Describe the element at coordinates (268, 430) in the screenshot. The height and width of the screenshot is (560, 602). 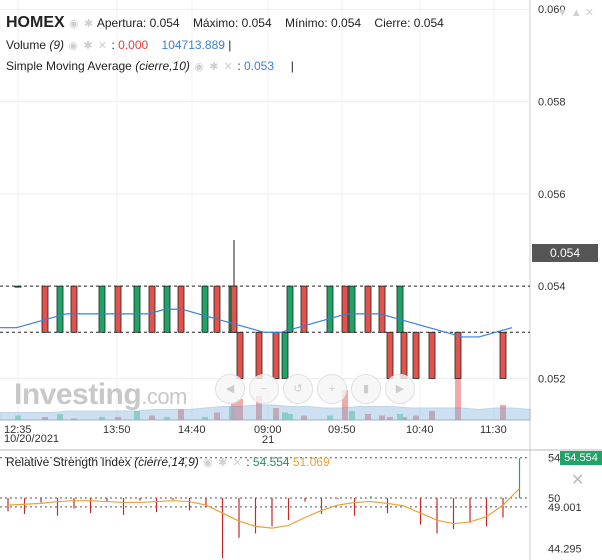
I see `time-tick-label: 09:00` at that location.